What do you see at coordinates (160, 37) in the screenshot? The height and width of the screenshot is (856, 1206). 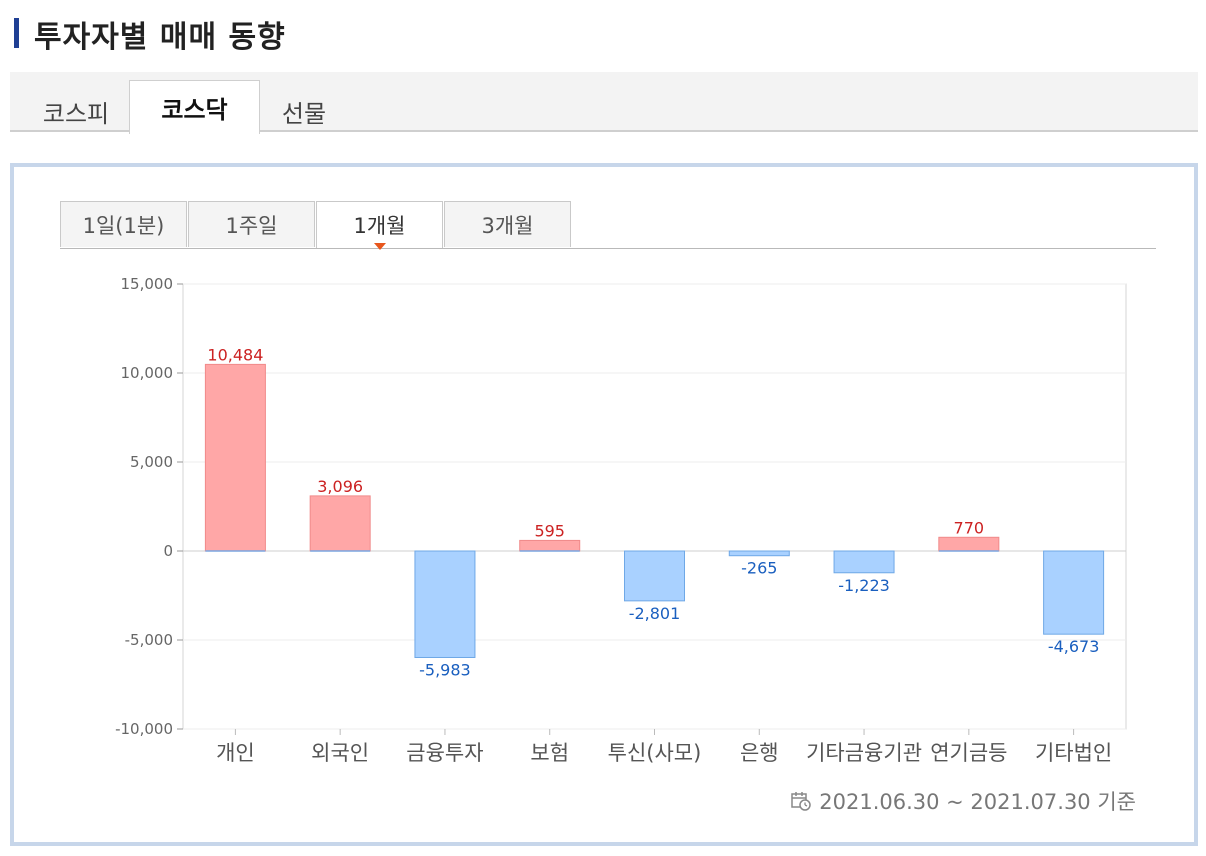 I see `page-title: 투자자별 매매 동향` at bounding box center [160, 37].